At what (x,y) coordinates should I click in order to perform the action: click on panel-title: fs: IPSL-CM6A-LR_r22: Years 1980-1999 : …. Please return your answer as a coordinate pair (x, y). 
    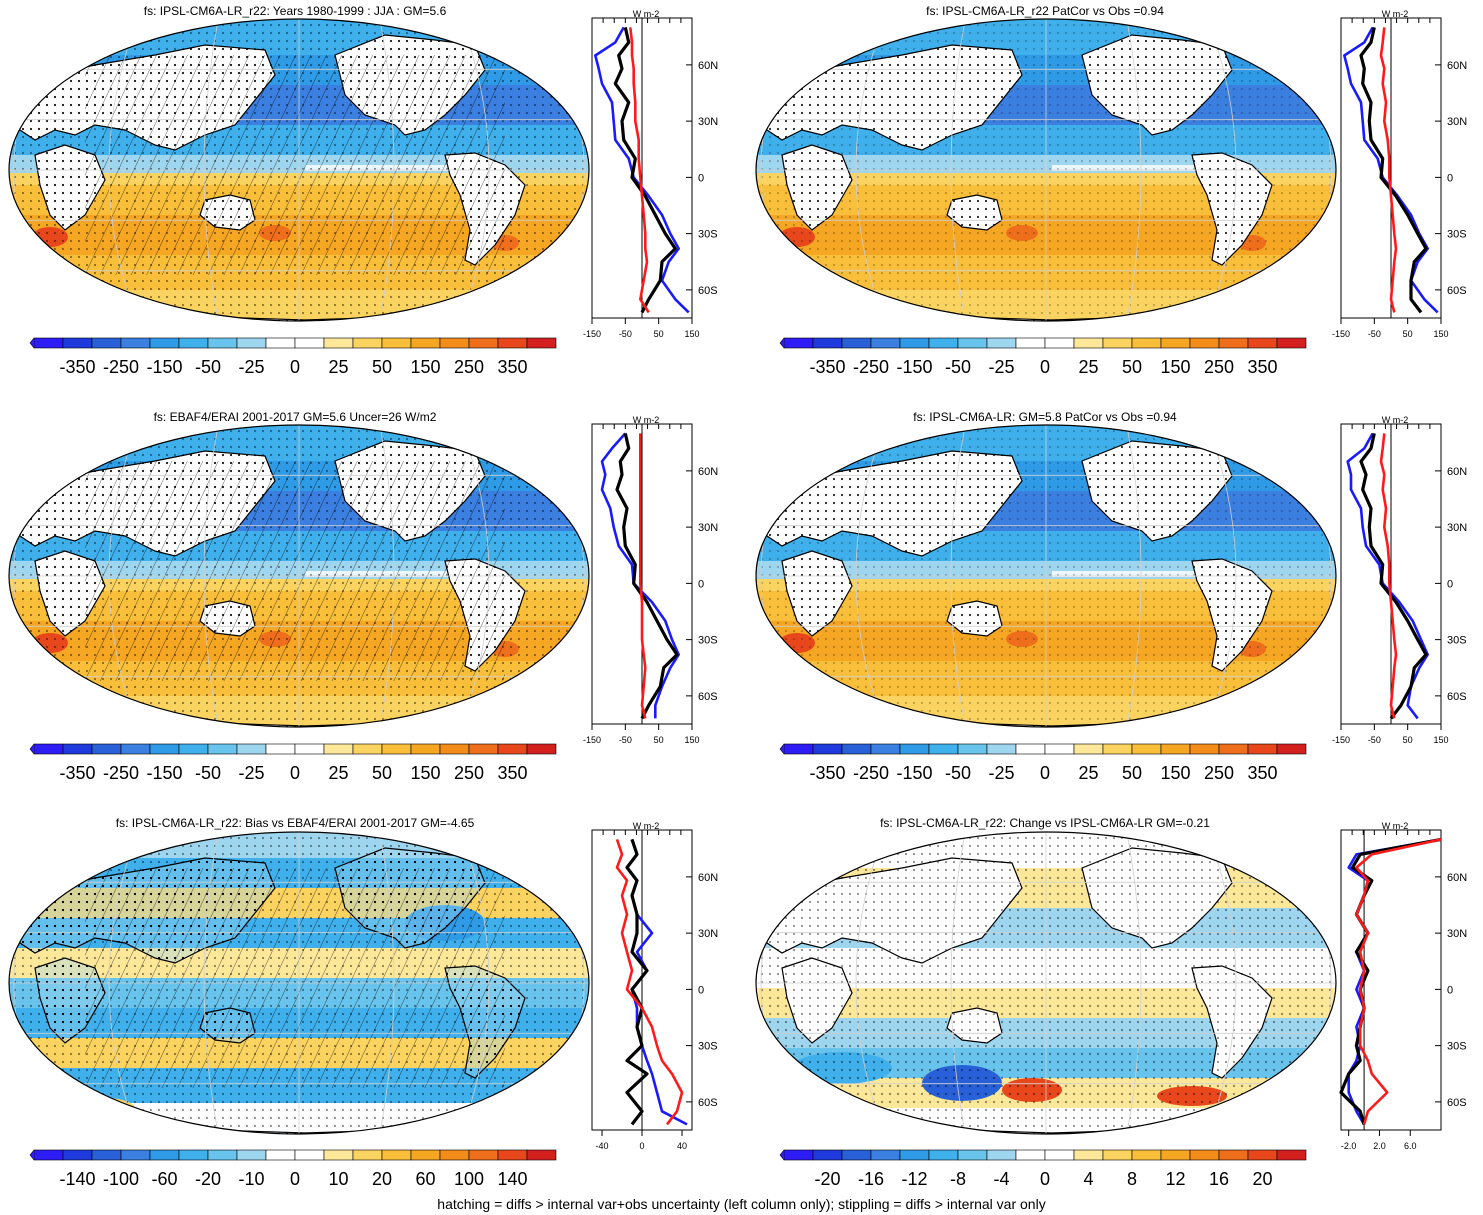
    Looking at the image, I should click on (295, 11).